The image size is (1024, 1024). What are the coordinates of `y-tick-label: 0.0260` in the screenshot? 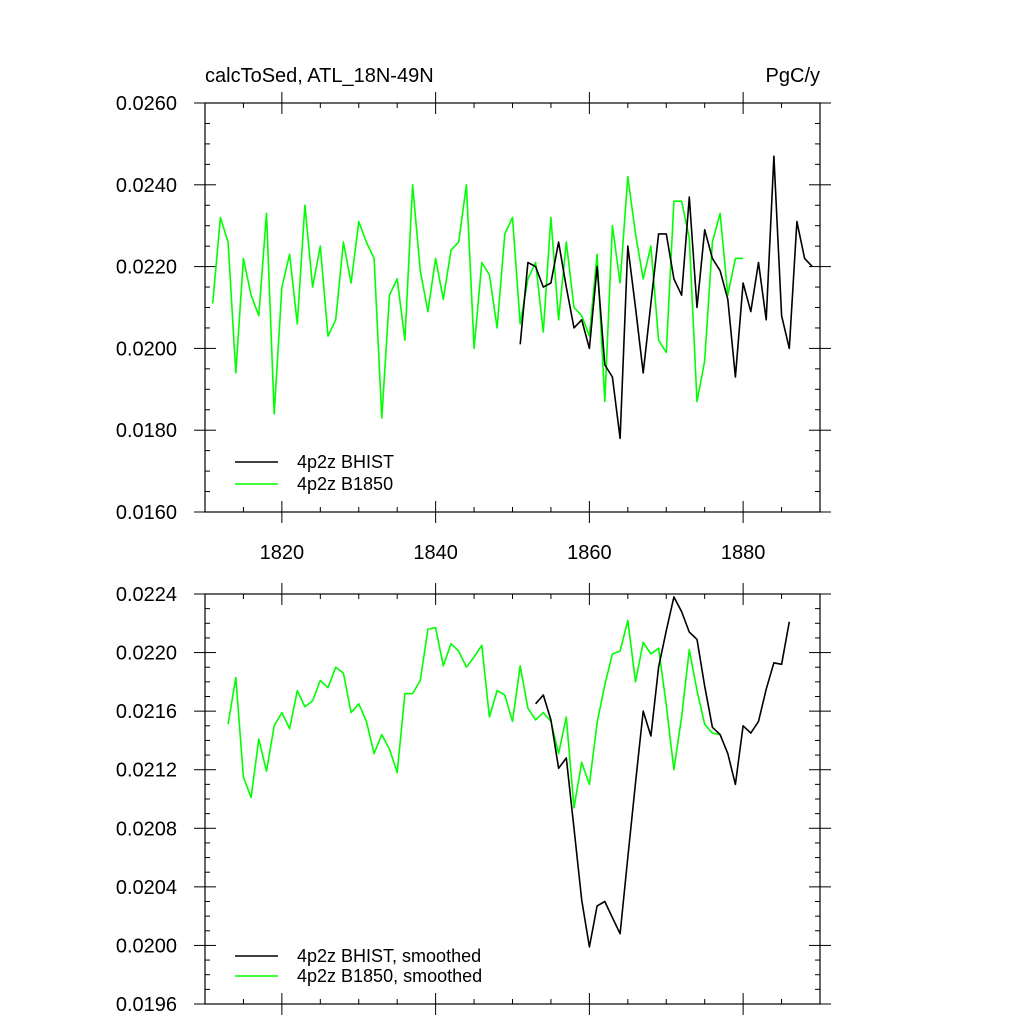 It's located at (146, 104).